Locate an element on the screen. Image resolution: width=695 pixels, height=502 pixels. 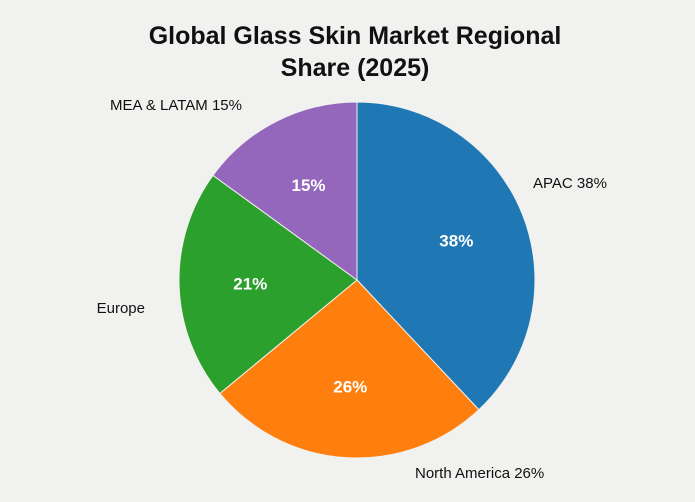
pie-slice-europe is located at coordinates (268, 284).